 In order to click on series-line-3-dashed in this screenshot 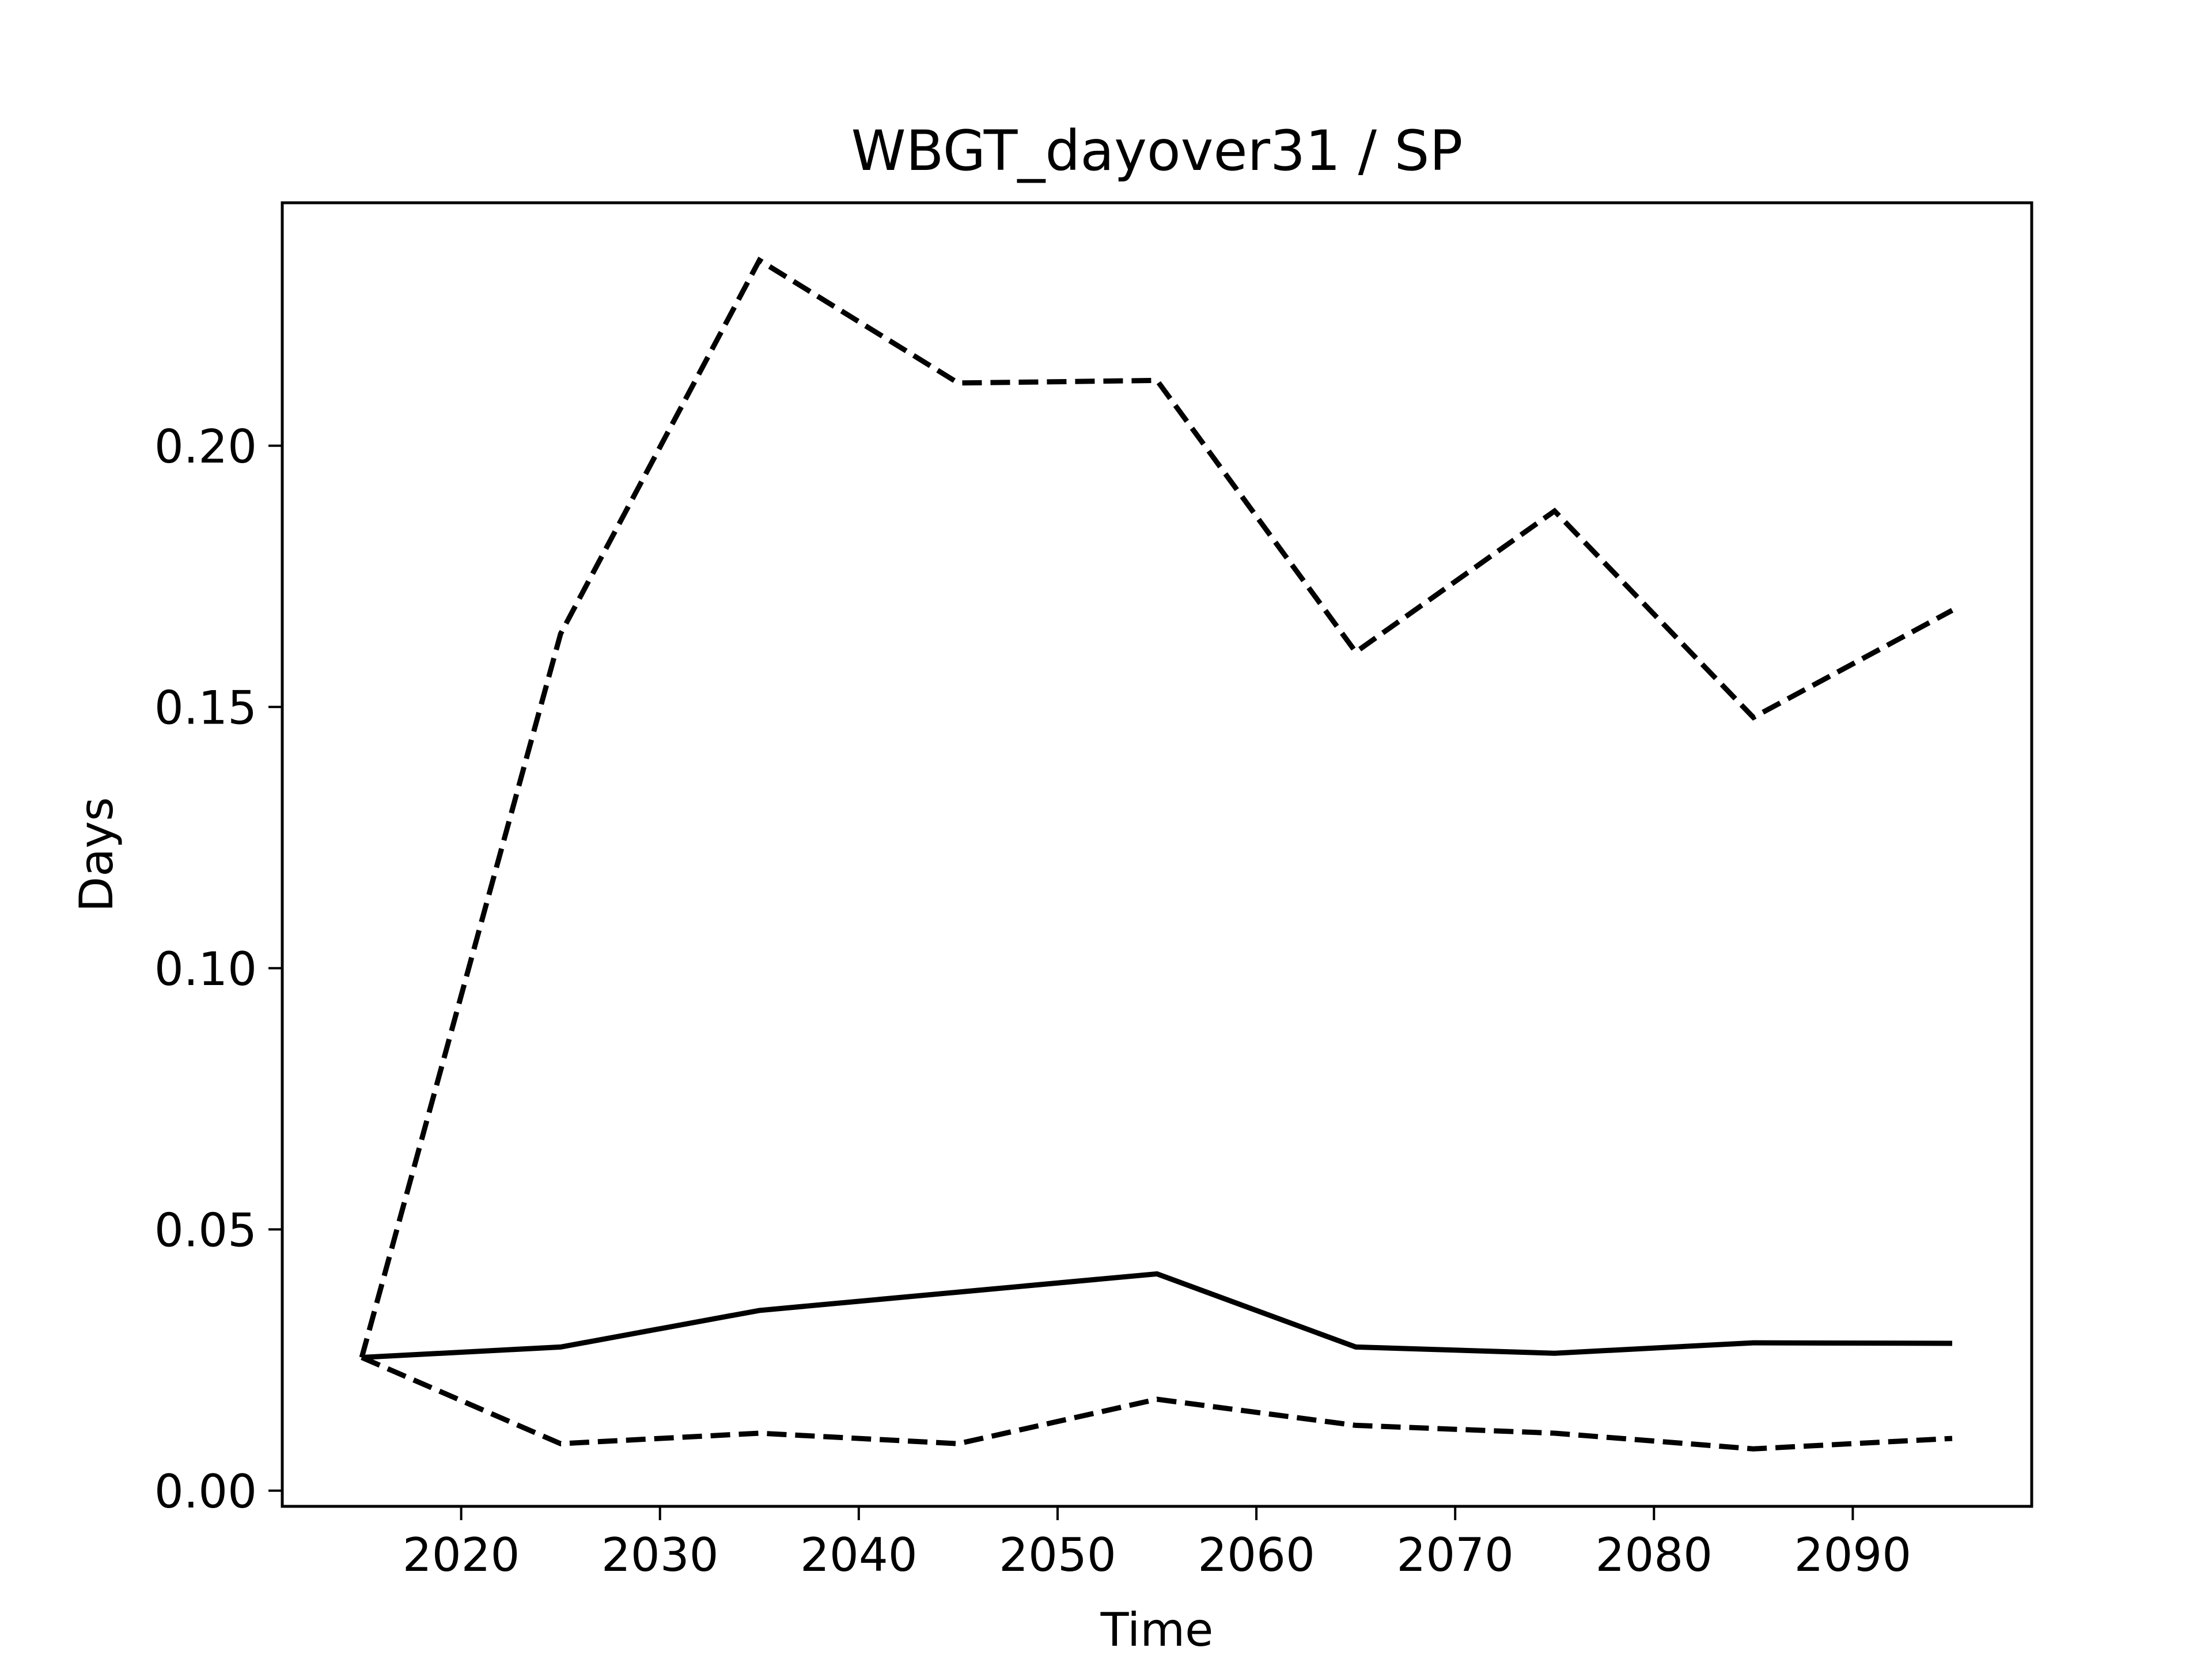, I will do `click(1157, 1403)`.